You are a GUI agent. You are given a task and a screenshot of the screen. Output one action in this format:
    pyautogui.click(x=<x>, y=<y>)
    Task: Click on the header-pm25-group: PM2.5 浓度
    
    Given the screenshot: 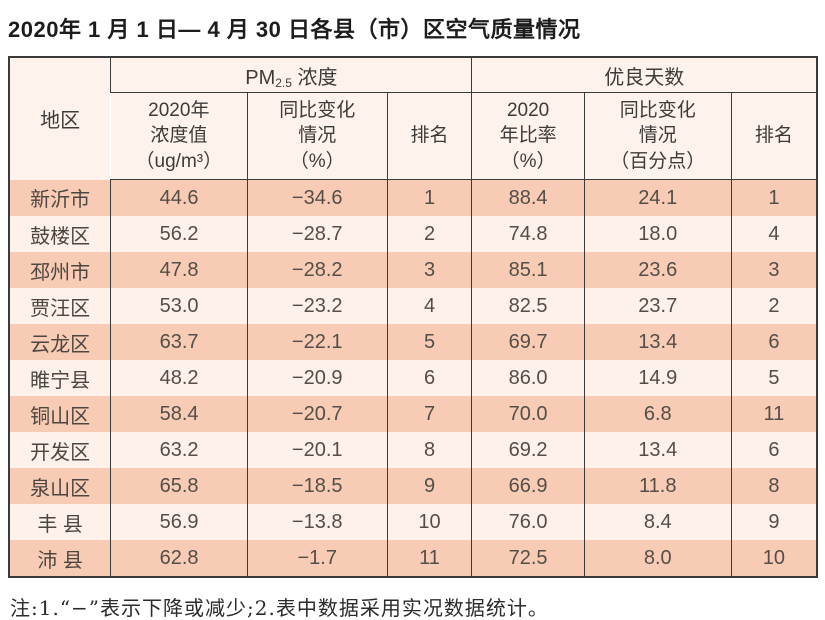 What is the action you would take?
    pyautogui.click(x=291, y=75)
    